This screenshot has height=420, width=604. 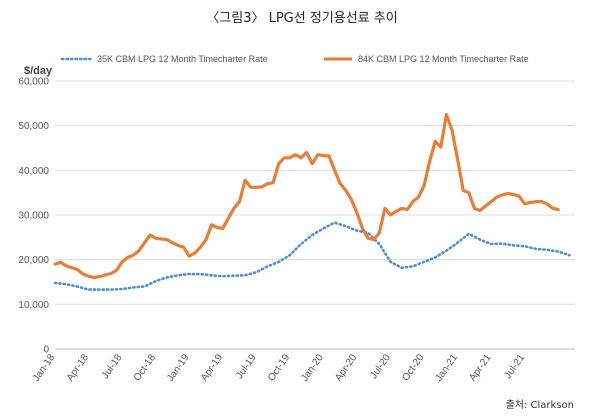 What do you see at coordinates (540, 405) in the screenshot?
I see `source-note: 출처: Clarkson` at bounding box center [540, 405].